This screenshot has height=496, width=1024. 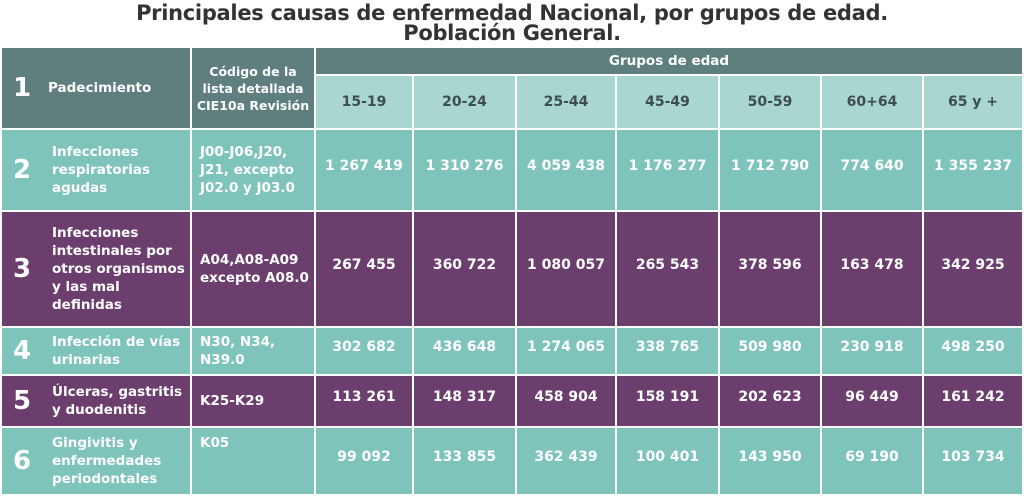 What do you see at coordinates (464, 351) in the screenshot?
I see `value: 436 648` at bounding box center [464, 351].